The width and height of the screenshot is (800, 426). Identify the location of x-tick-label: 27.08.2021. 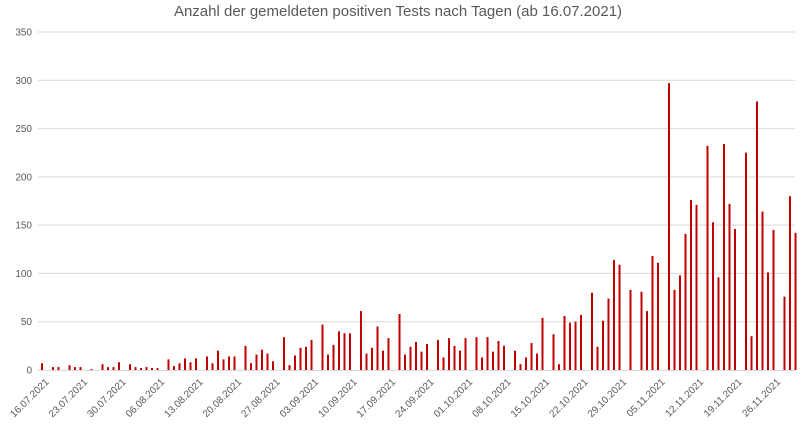
(260, 398).